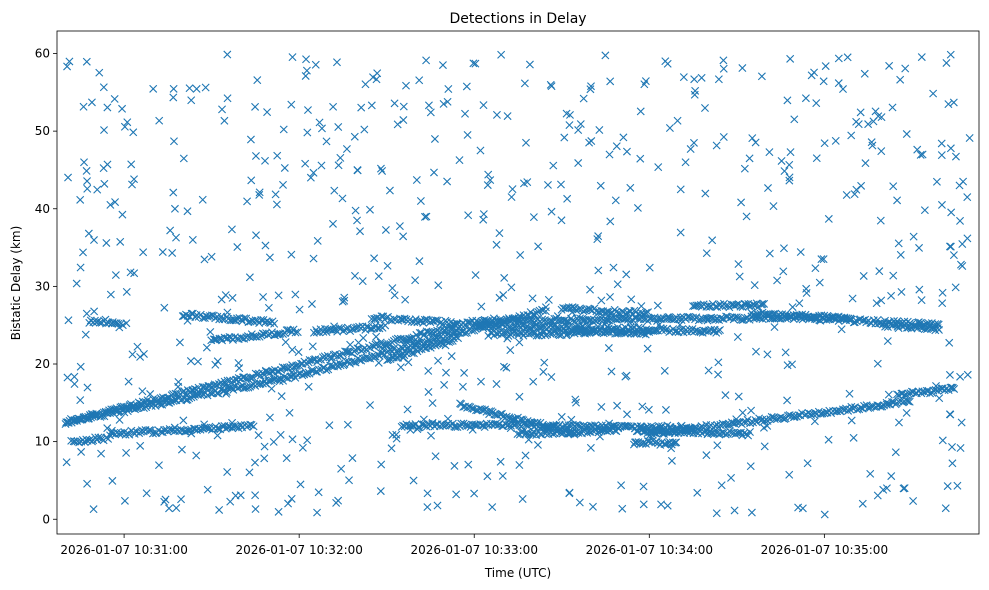 Image resolution: width=989 pixels, height=590 pixels. What do you see at coordinates (16, 283) in the screenshot?
I see `y-axis-label: Bistatic Delay (km)` at bounding box center [16, 283].